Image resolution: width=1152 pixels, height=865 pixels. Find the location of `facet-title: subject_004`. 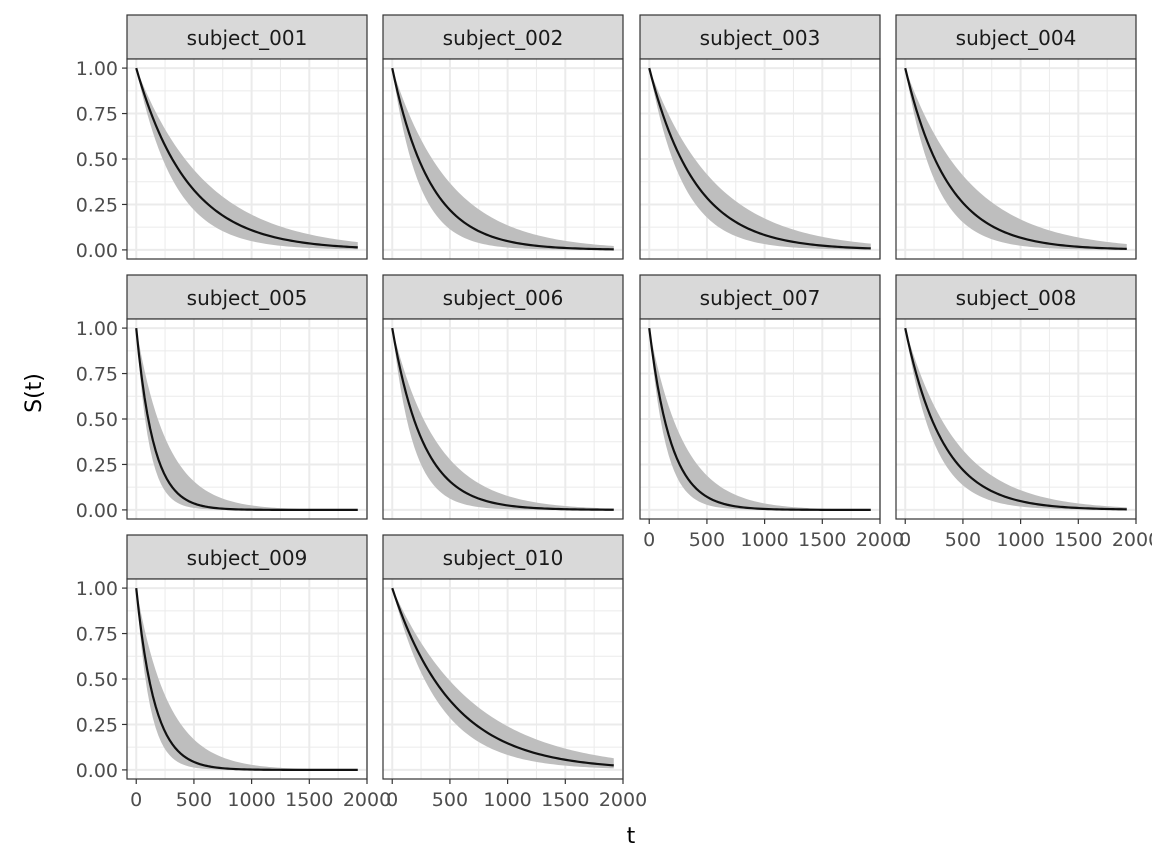

facet-title: subject_004 is located at coordinates (1016, 38).